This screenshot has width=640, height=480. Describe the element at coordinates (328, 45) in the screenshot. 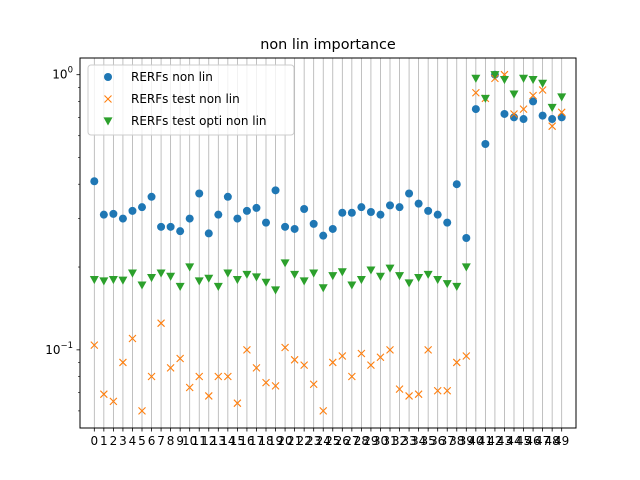

I see `chart-title: non lin importance` at that location.